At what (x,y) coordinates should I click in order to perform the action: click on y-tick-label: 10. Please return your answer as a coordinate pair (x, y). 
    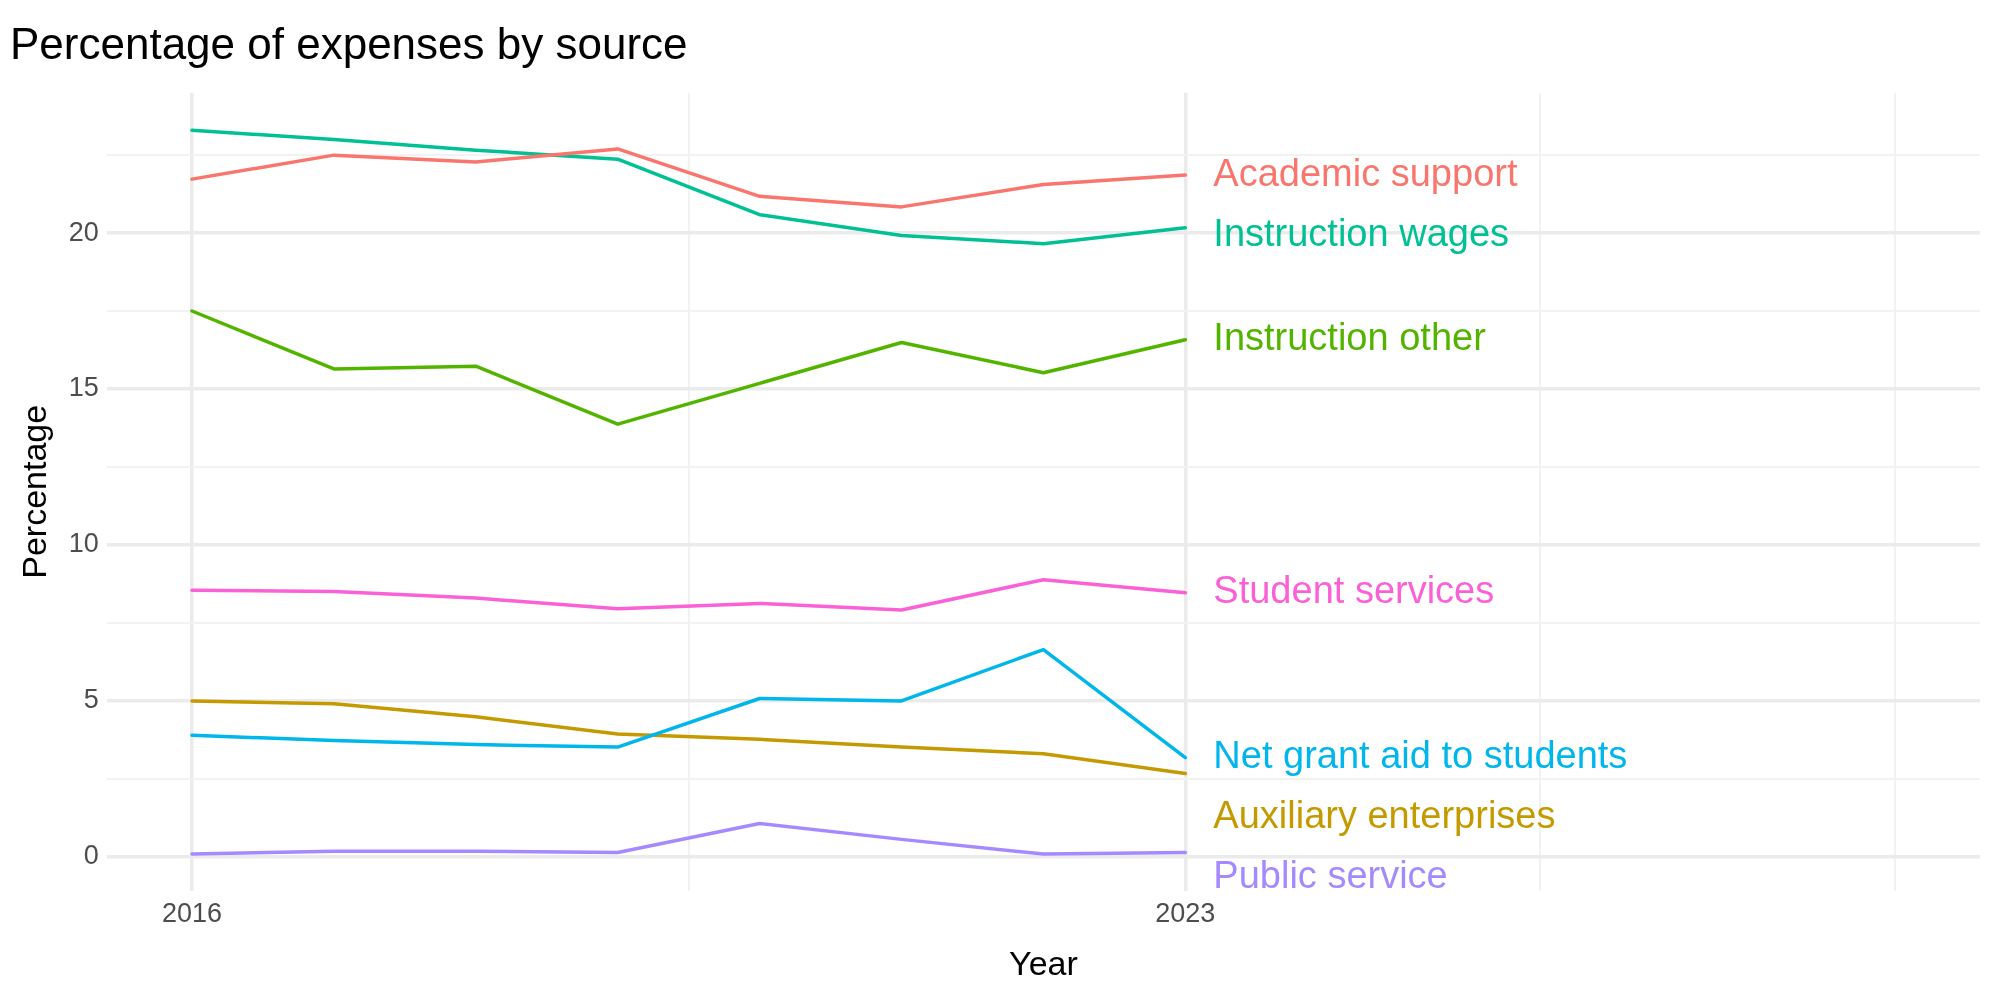
    Looking at the image, I should click on (83, 543).